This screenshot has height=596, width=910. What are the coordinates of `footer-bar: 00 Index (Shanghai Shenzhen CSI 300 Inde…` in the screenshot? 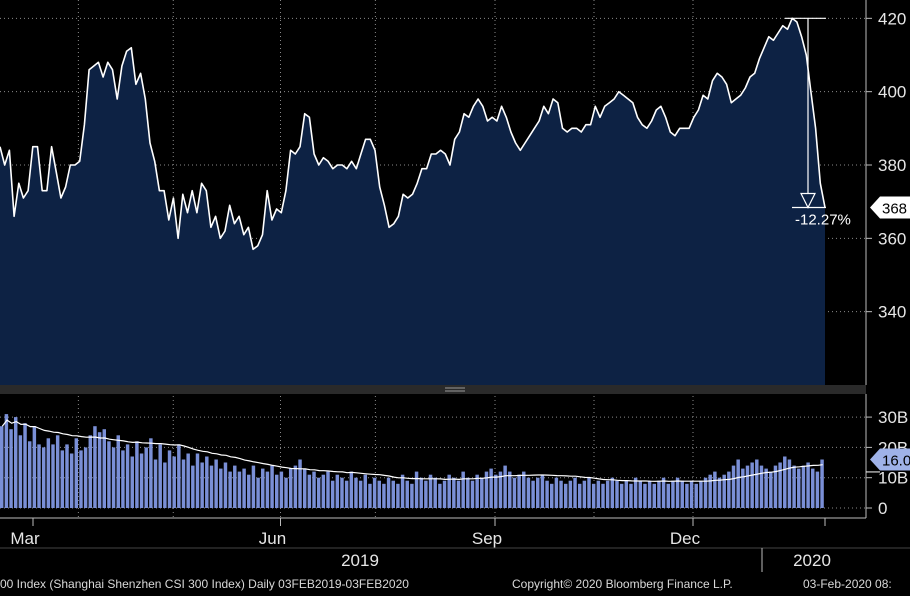 It's located at (455, 585).